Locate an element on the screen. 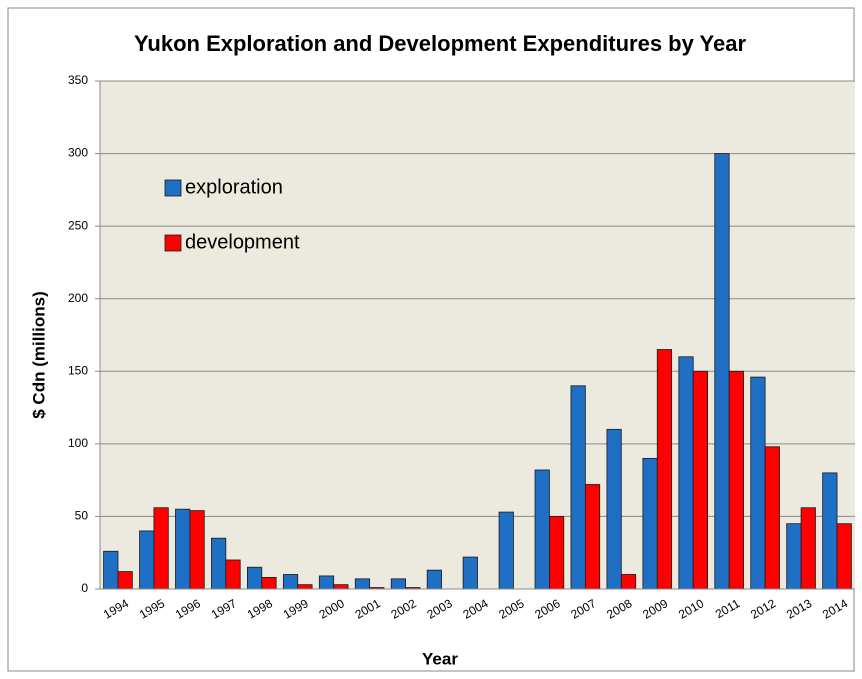  y-tick-label: 300 is located at coordinates (78, 153).